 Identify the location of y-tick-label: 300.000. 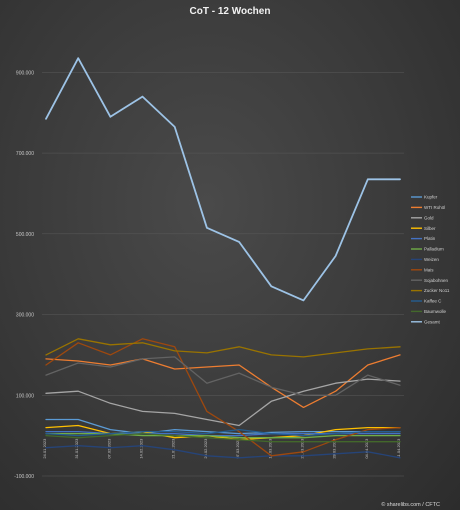
(25, 316).